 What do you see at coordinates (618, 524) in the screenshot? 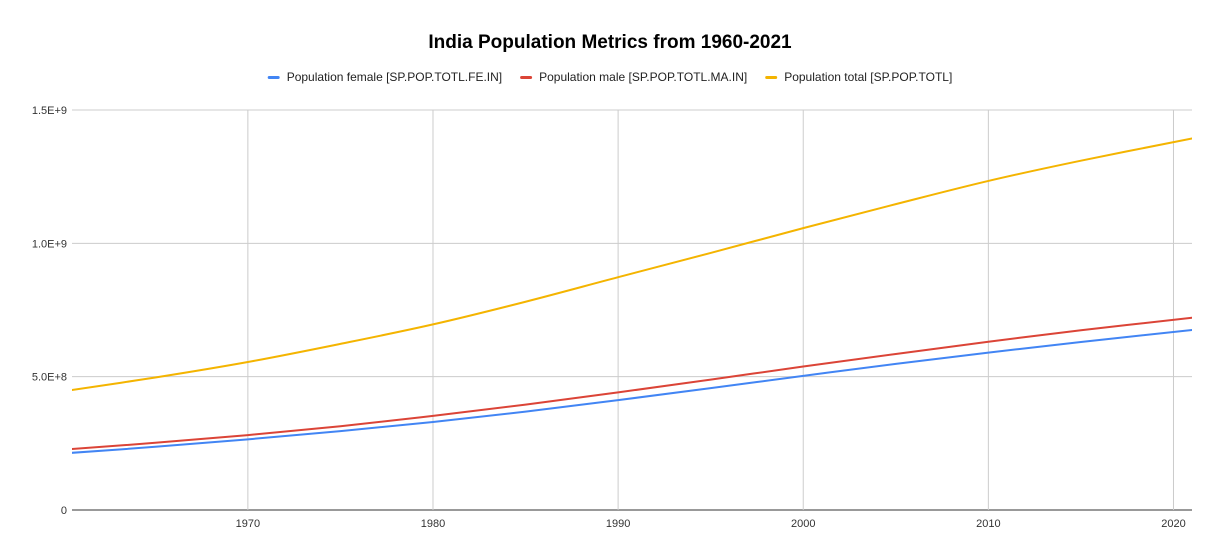
I see `x-tick-label: 1990` at bounding box center [618, 524].